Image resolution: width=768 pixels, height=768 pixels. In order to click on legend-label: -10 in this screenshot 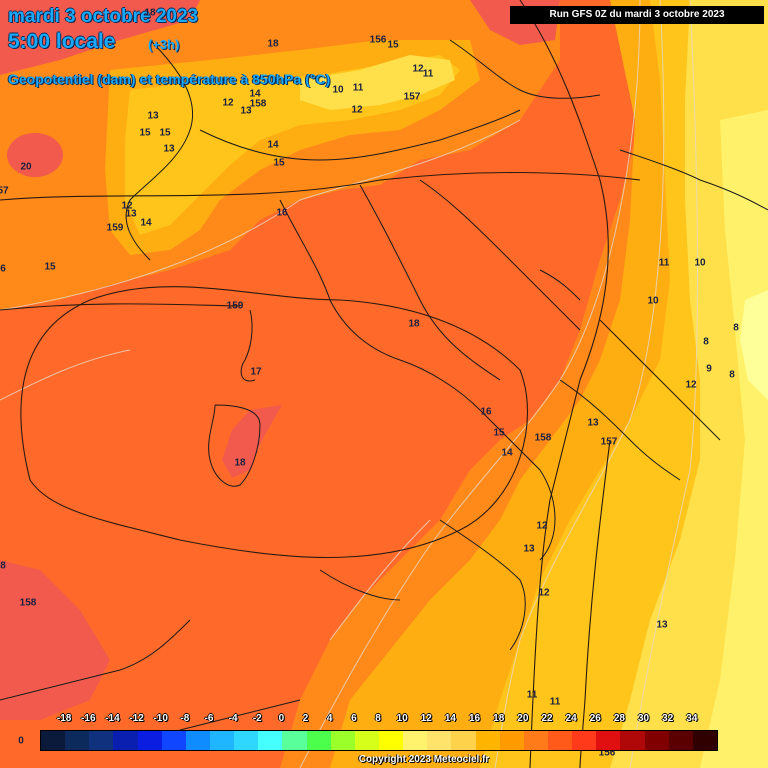, I will do `click(160, 718)`.